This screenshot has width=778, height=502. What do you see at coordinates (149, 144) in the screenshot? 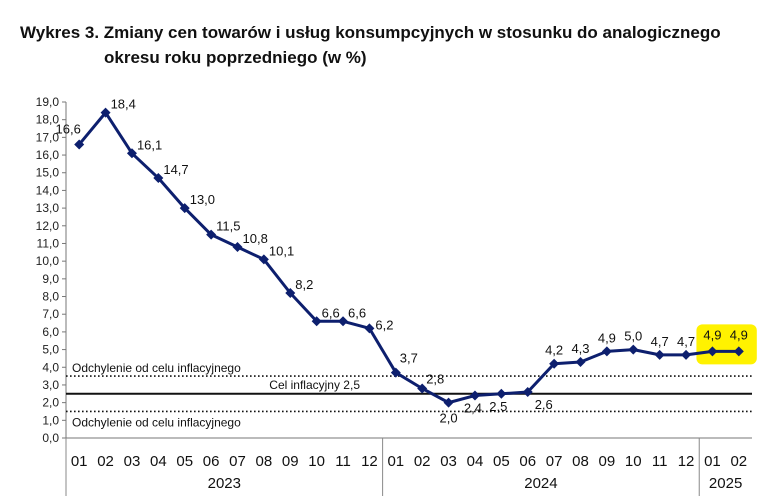
I see `data-label: 16,1` at bounding box center [149, 144].